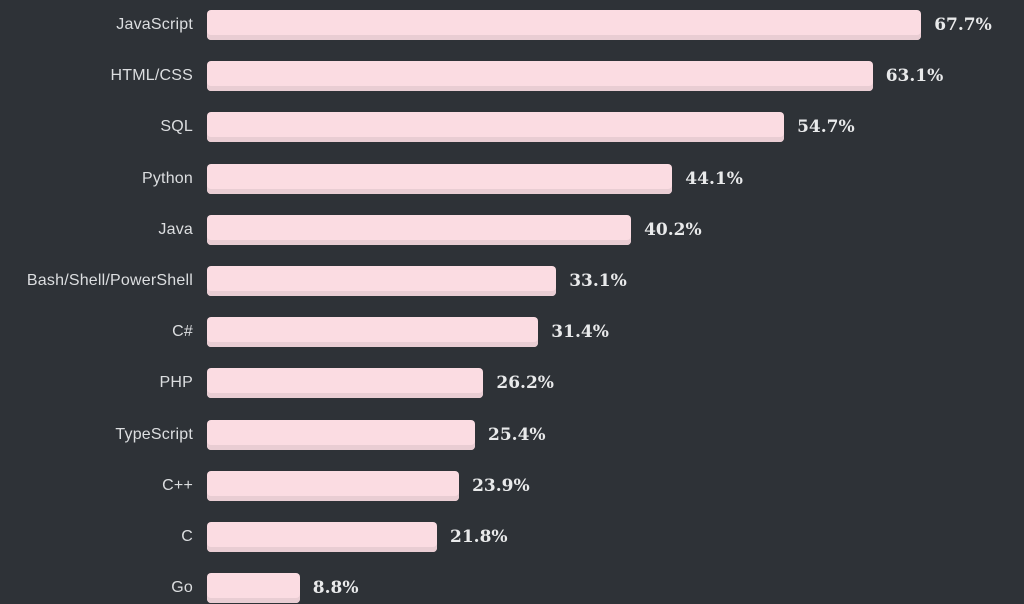 The image size is (1024, 604). What do you see at coordinates (154, 24) in the screenshot?
I see `category-label: JavaScript` at bounding box center [154, 24].